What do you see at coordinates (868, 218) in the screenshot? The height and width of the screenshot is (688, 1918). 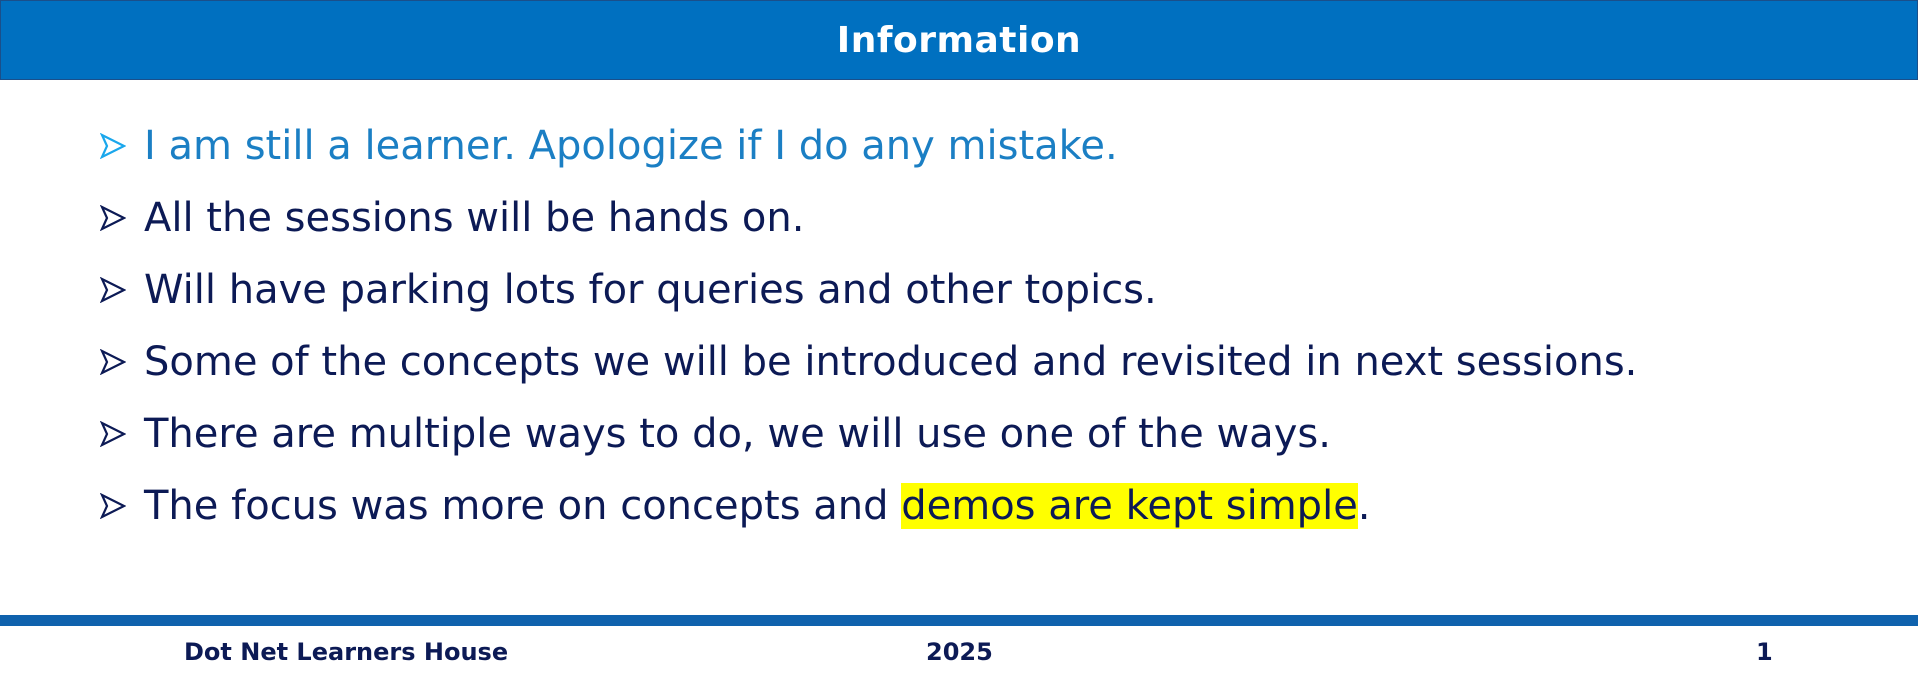 I see `bullet-item: All the sessions will be hands on.` at bounding box center [868, 218].